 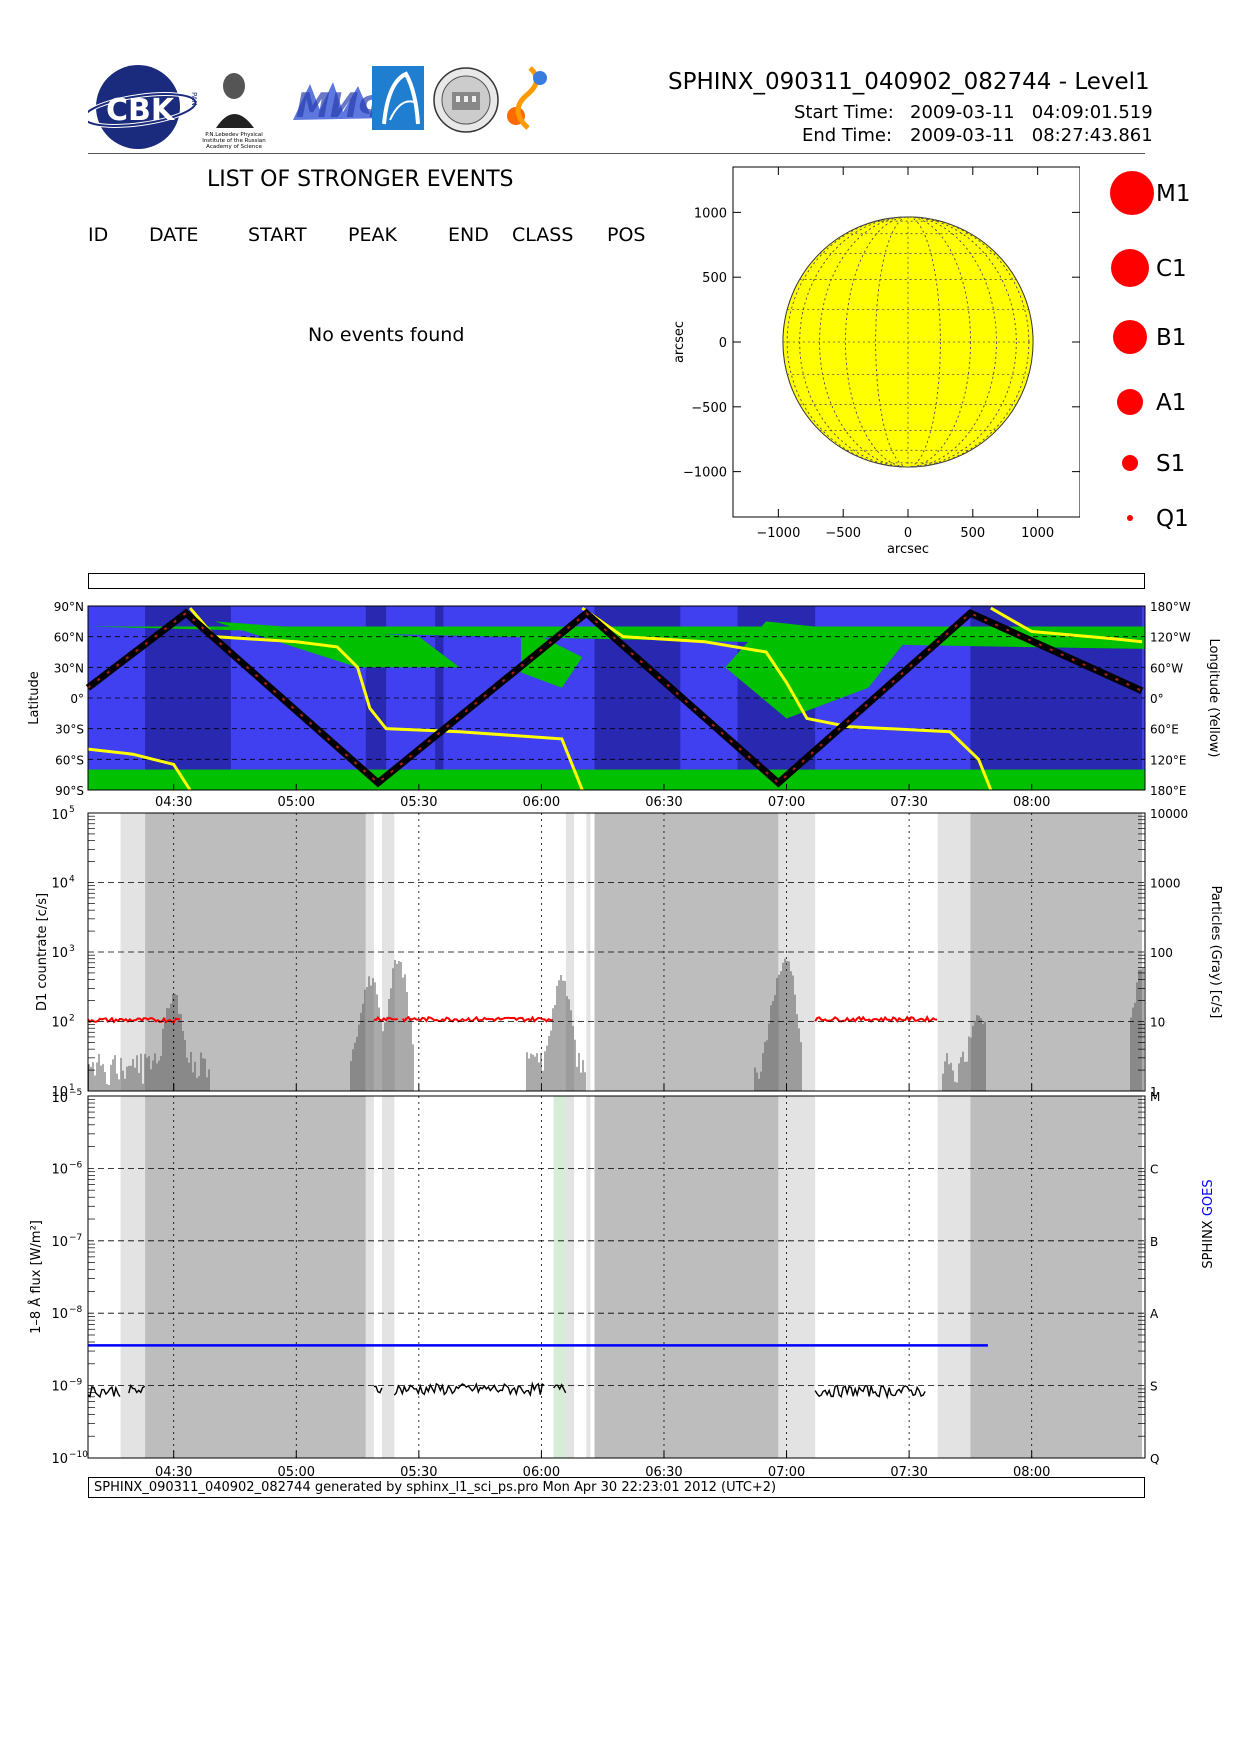 What do you see at coordinates (844, 112) in the screenshot?
I see `start-time-label: Start Time:` at bounding box center [844, 112].